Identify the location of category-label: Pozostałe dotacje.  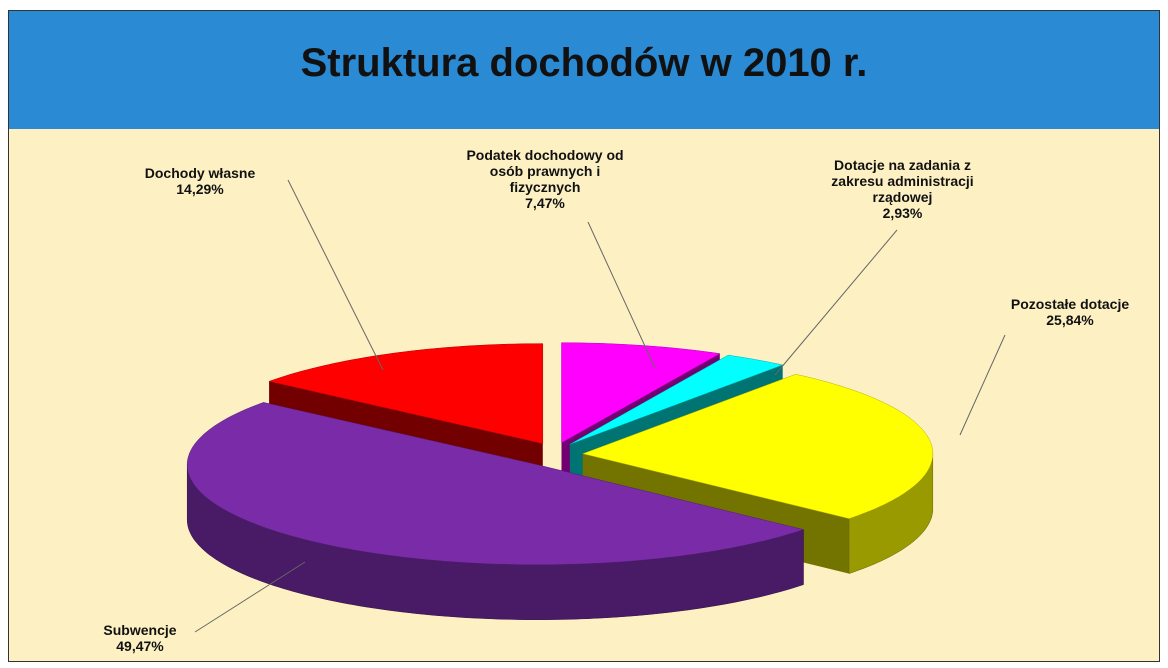
(1070, 304).